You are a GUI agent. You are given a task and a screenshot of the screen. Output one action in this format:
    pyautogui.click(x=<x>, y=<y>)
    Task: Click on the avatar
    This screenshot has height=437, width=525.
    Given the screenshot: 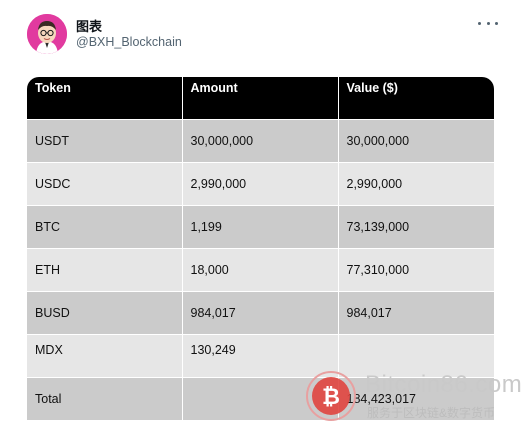 What is the action you would take?
    pyautogui.click(x=47, y=34)
    